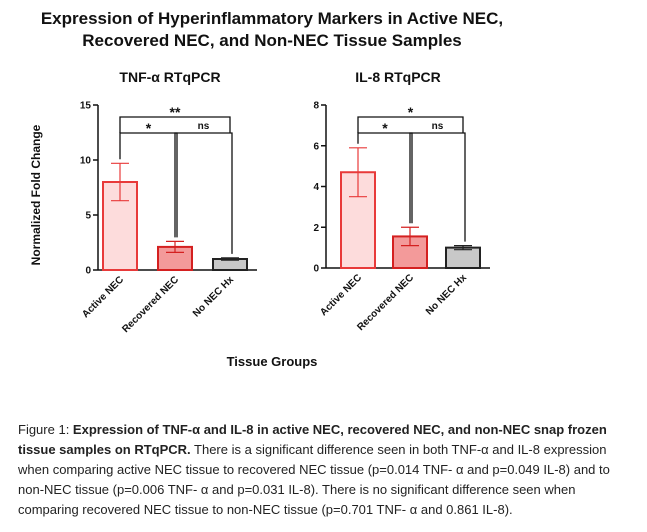 Image resolution: width=647 pixels, height=532 pixels. What do you see at coordinates (272, 361) in the screenshot?
I see `x-axis-label: Tissue Groups` at bounding box center [272, 361].